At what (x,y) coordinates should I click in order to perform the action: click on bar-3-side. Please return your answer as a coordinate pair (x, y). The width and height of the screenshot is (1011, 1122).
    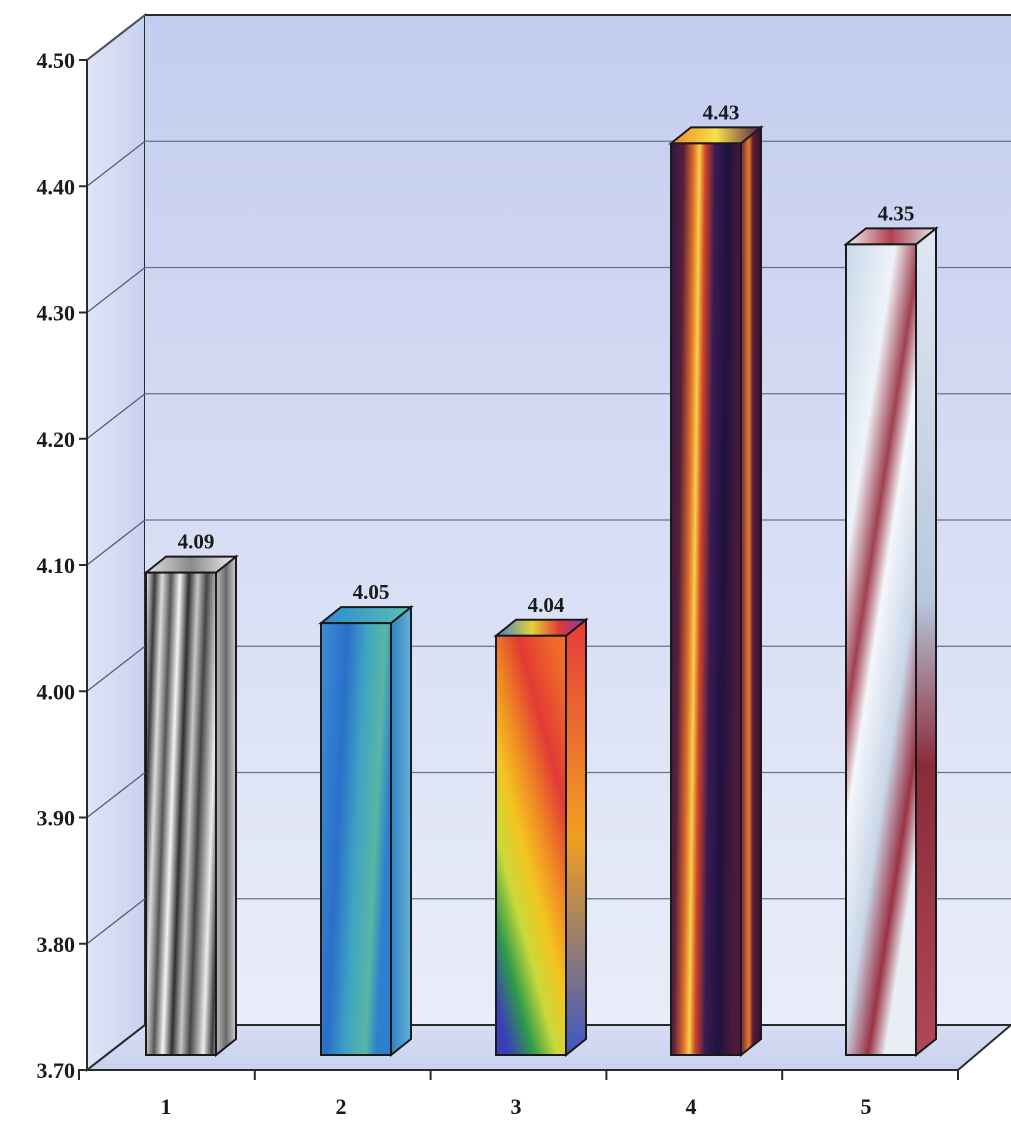
    Looking at the image, I should click on (576, 837).